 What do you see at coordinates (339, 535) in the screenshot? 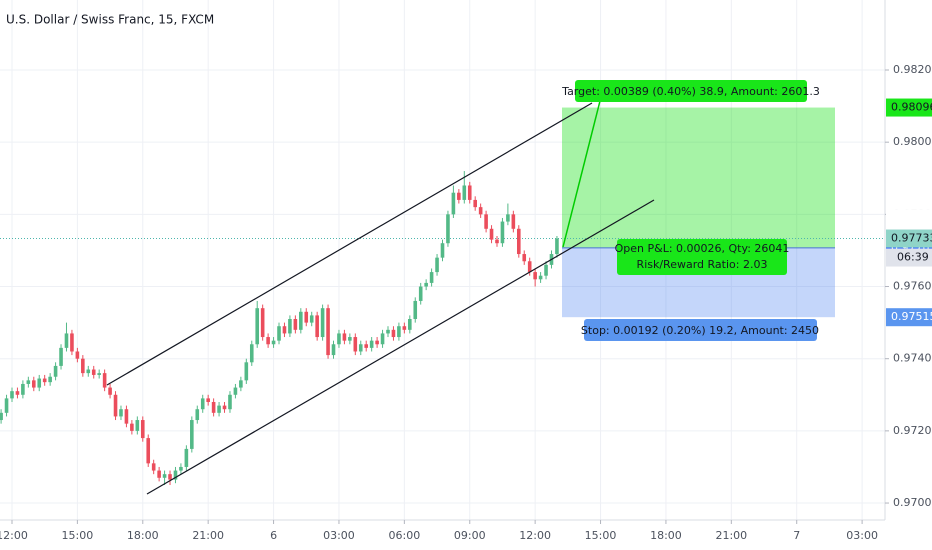
I see `x-tick-label: 03:00` at bounding box center [339, 535].